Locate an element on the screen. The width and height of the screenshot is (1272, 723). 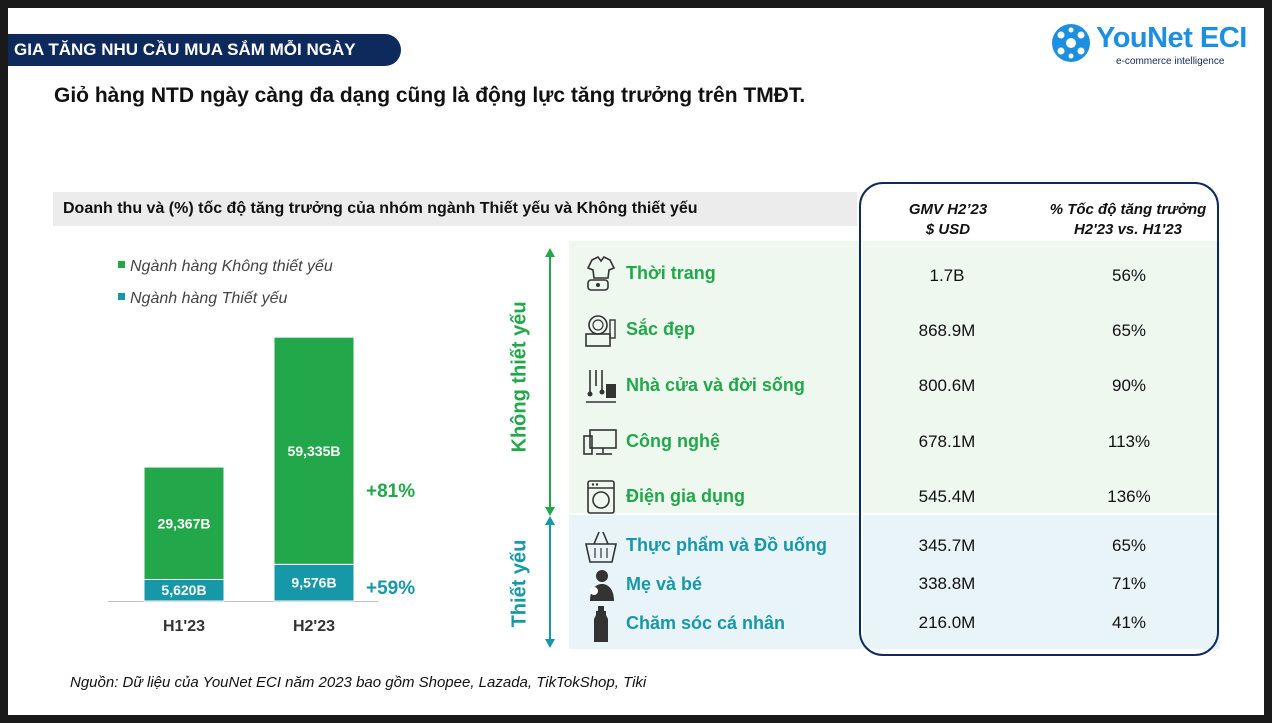
category-name: Nhà cửa và đời sống is located at coordinates (715, 385).